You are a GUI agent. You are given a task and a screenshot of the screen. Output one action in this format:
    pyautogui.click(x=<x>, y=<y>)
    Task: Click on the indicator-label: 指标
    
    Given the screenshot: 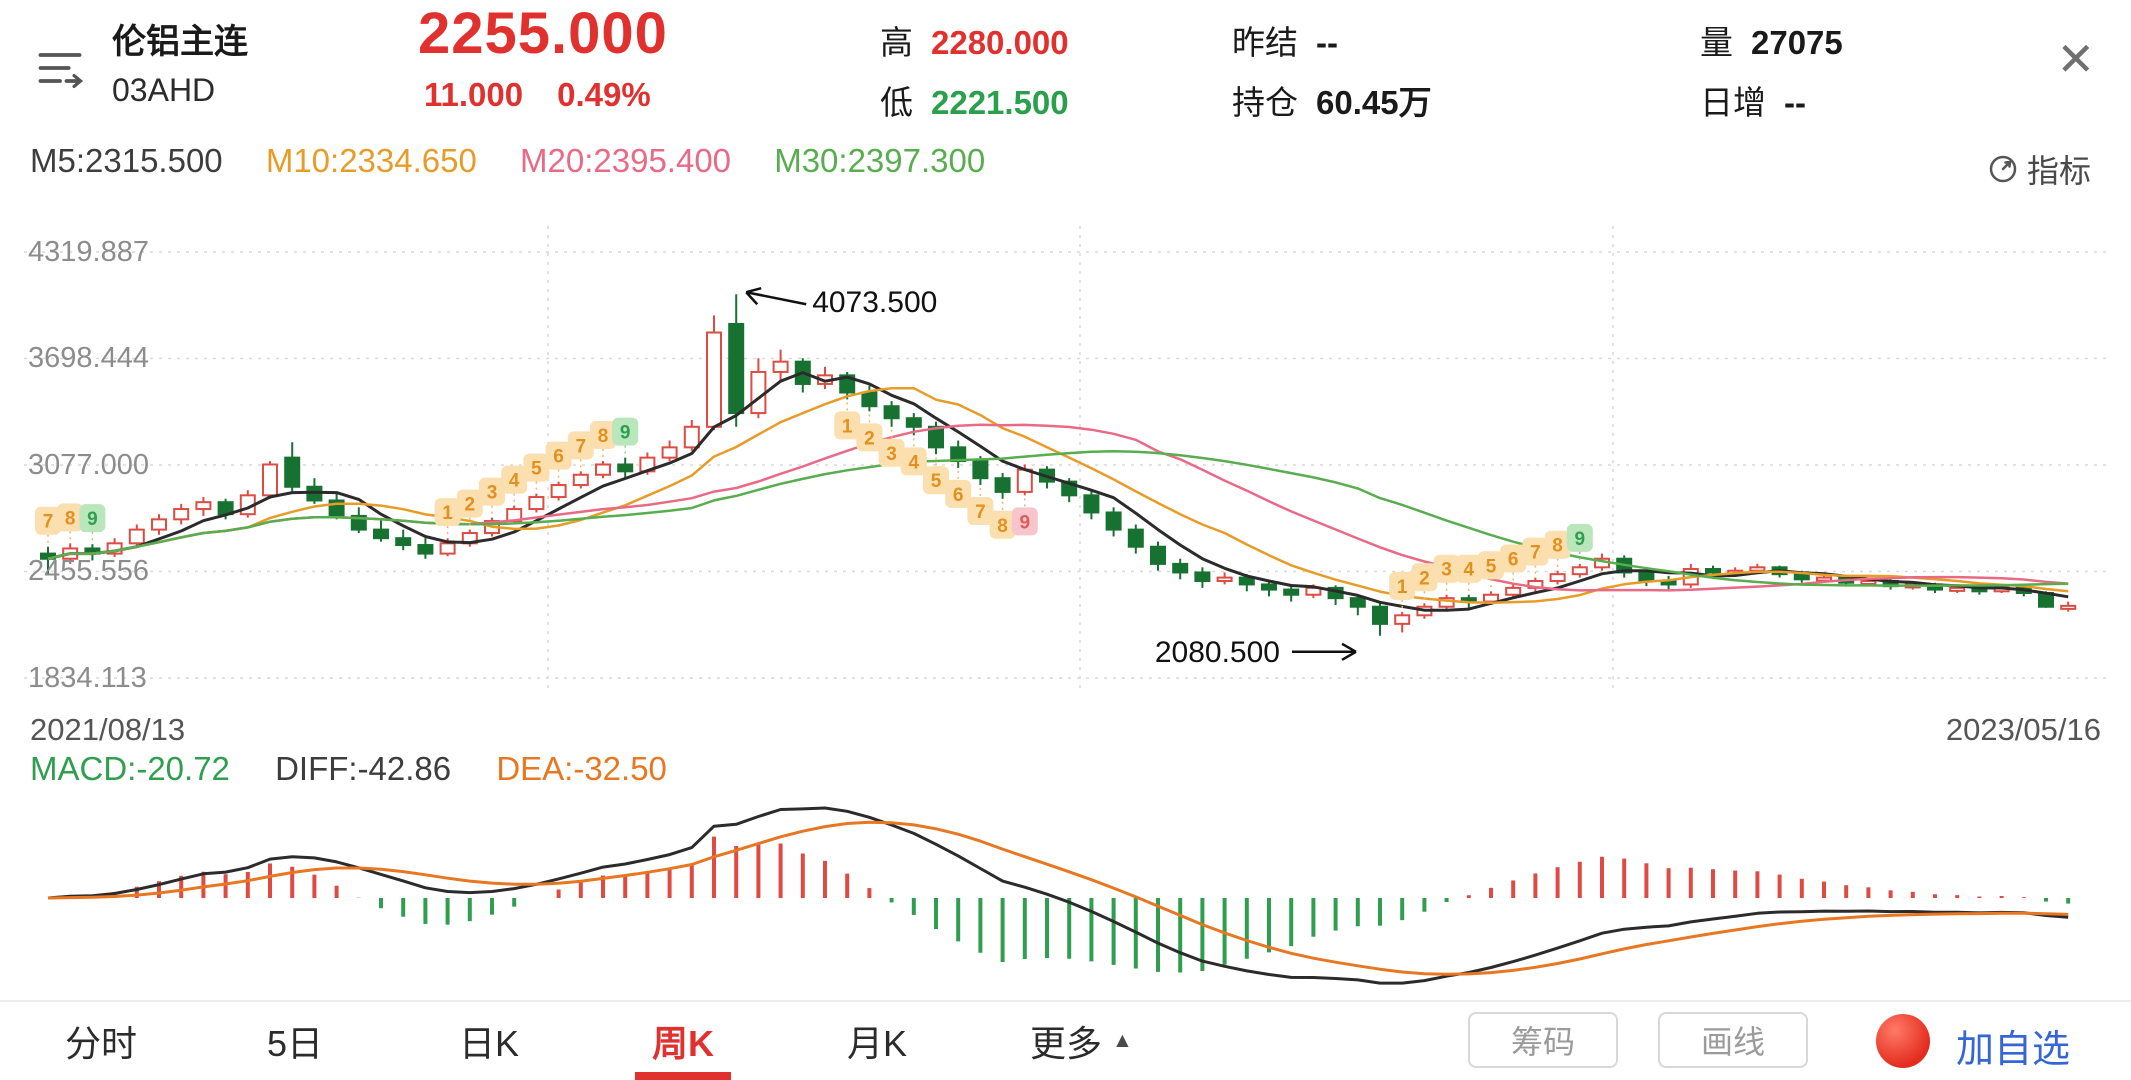 What is the action you would take?
    pyautogui.click(x=2058, y=171)
    